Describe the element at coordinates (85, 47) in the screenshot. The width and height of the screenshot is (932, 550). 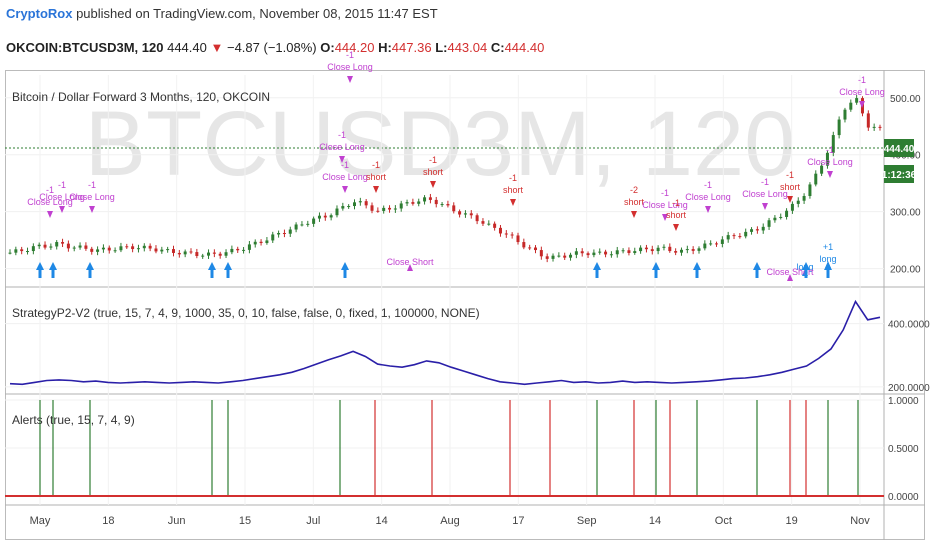
I see `symbol-name: OKCOIN:BTCUSD3M, 120` at that location.